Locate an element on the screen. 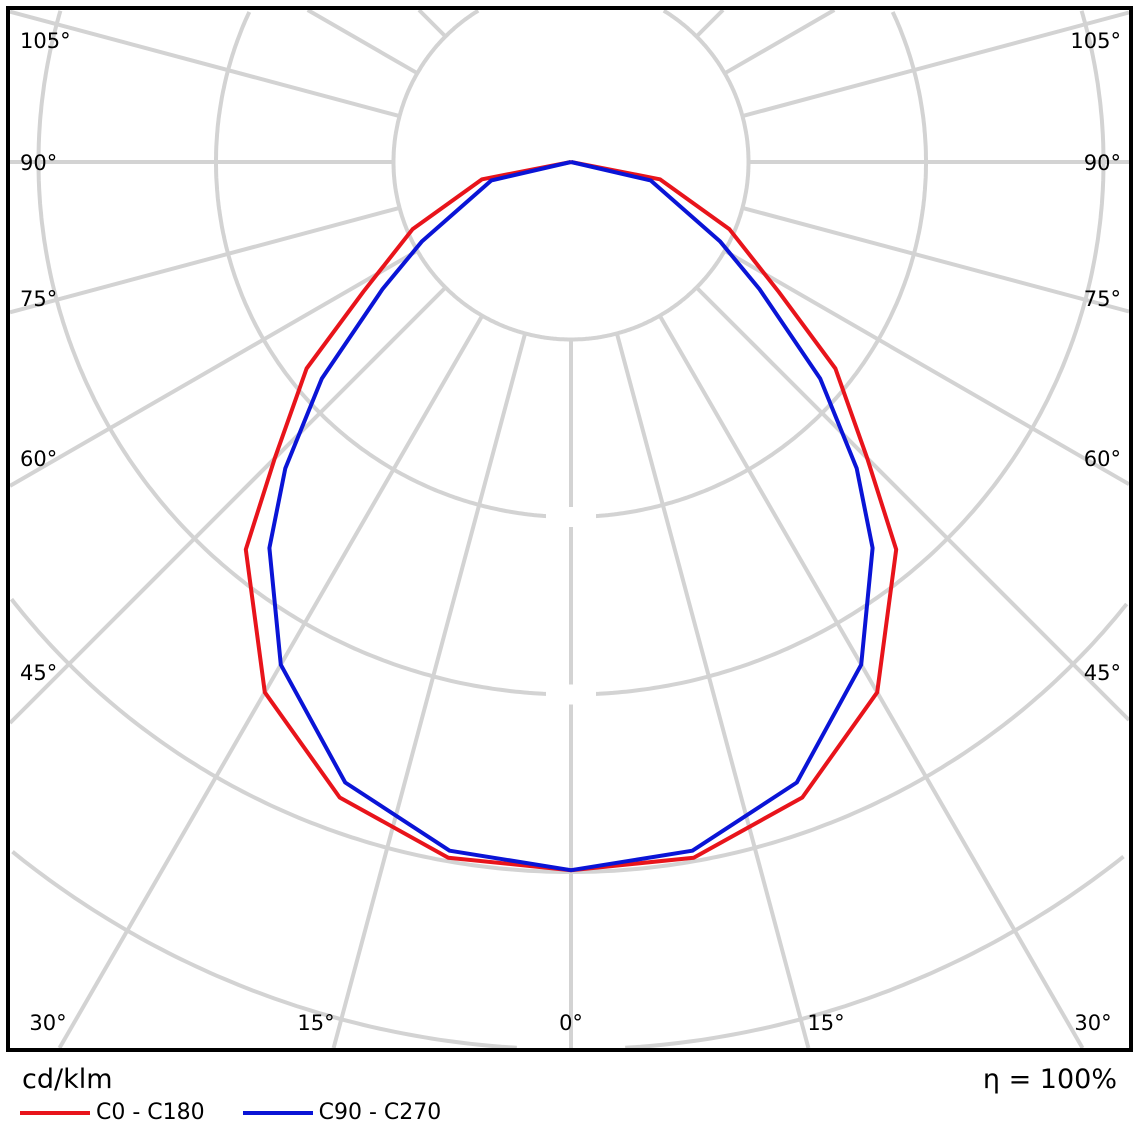 The image size is (1143, 1143). angle-label-bottom-15-right: 15° is located at coordinates (825, 1023).